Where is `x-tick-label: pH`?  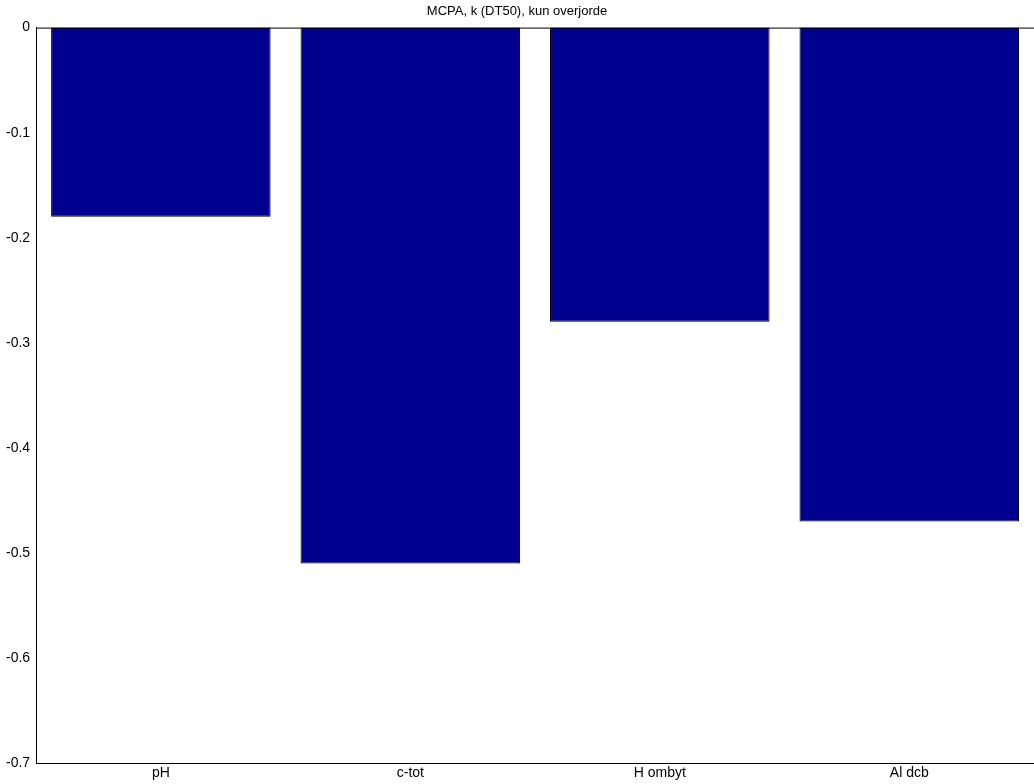 x-tick-label: pH is located at coordinates (160, 772).